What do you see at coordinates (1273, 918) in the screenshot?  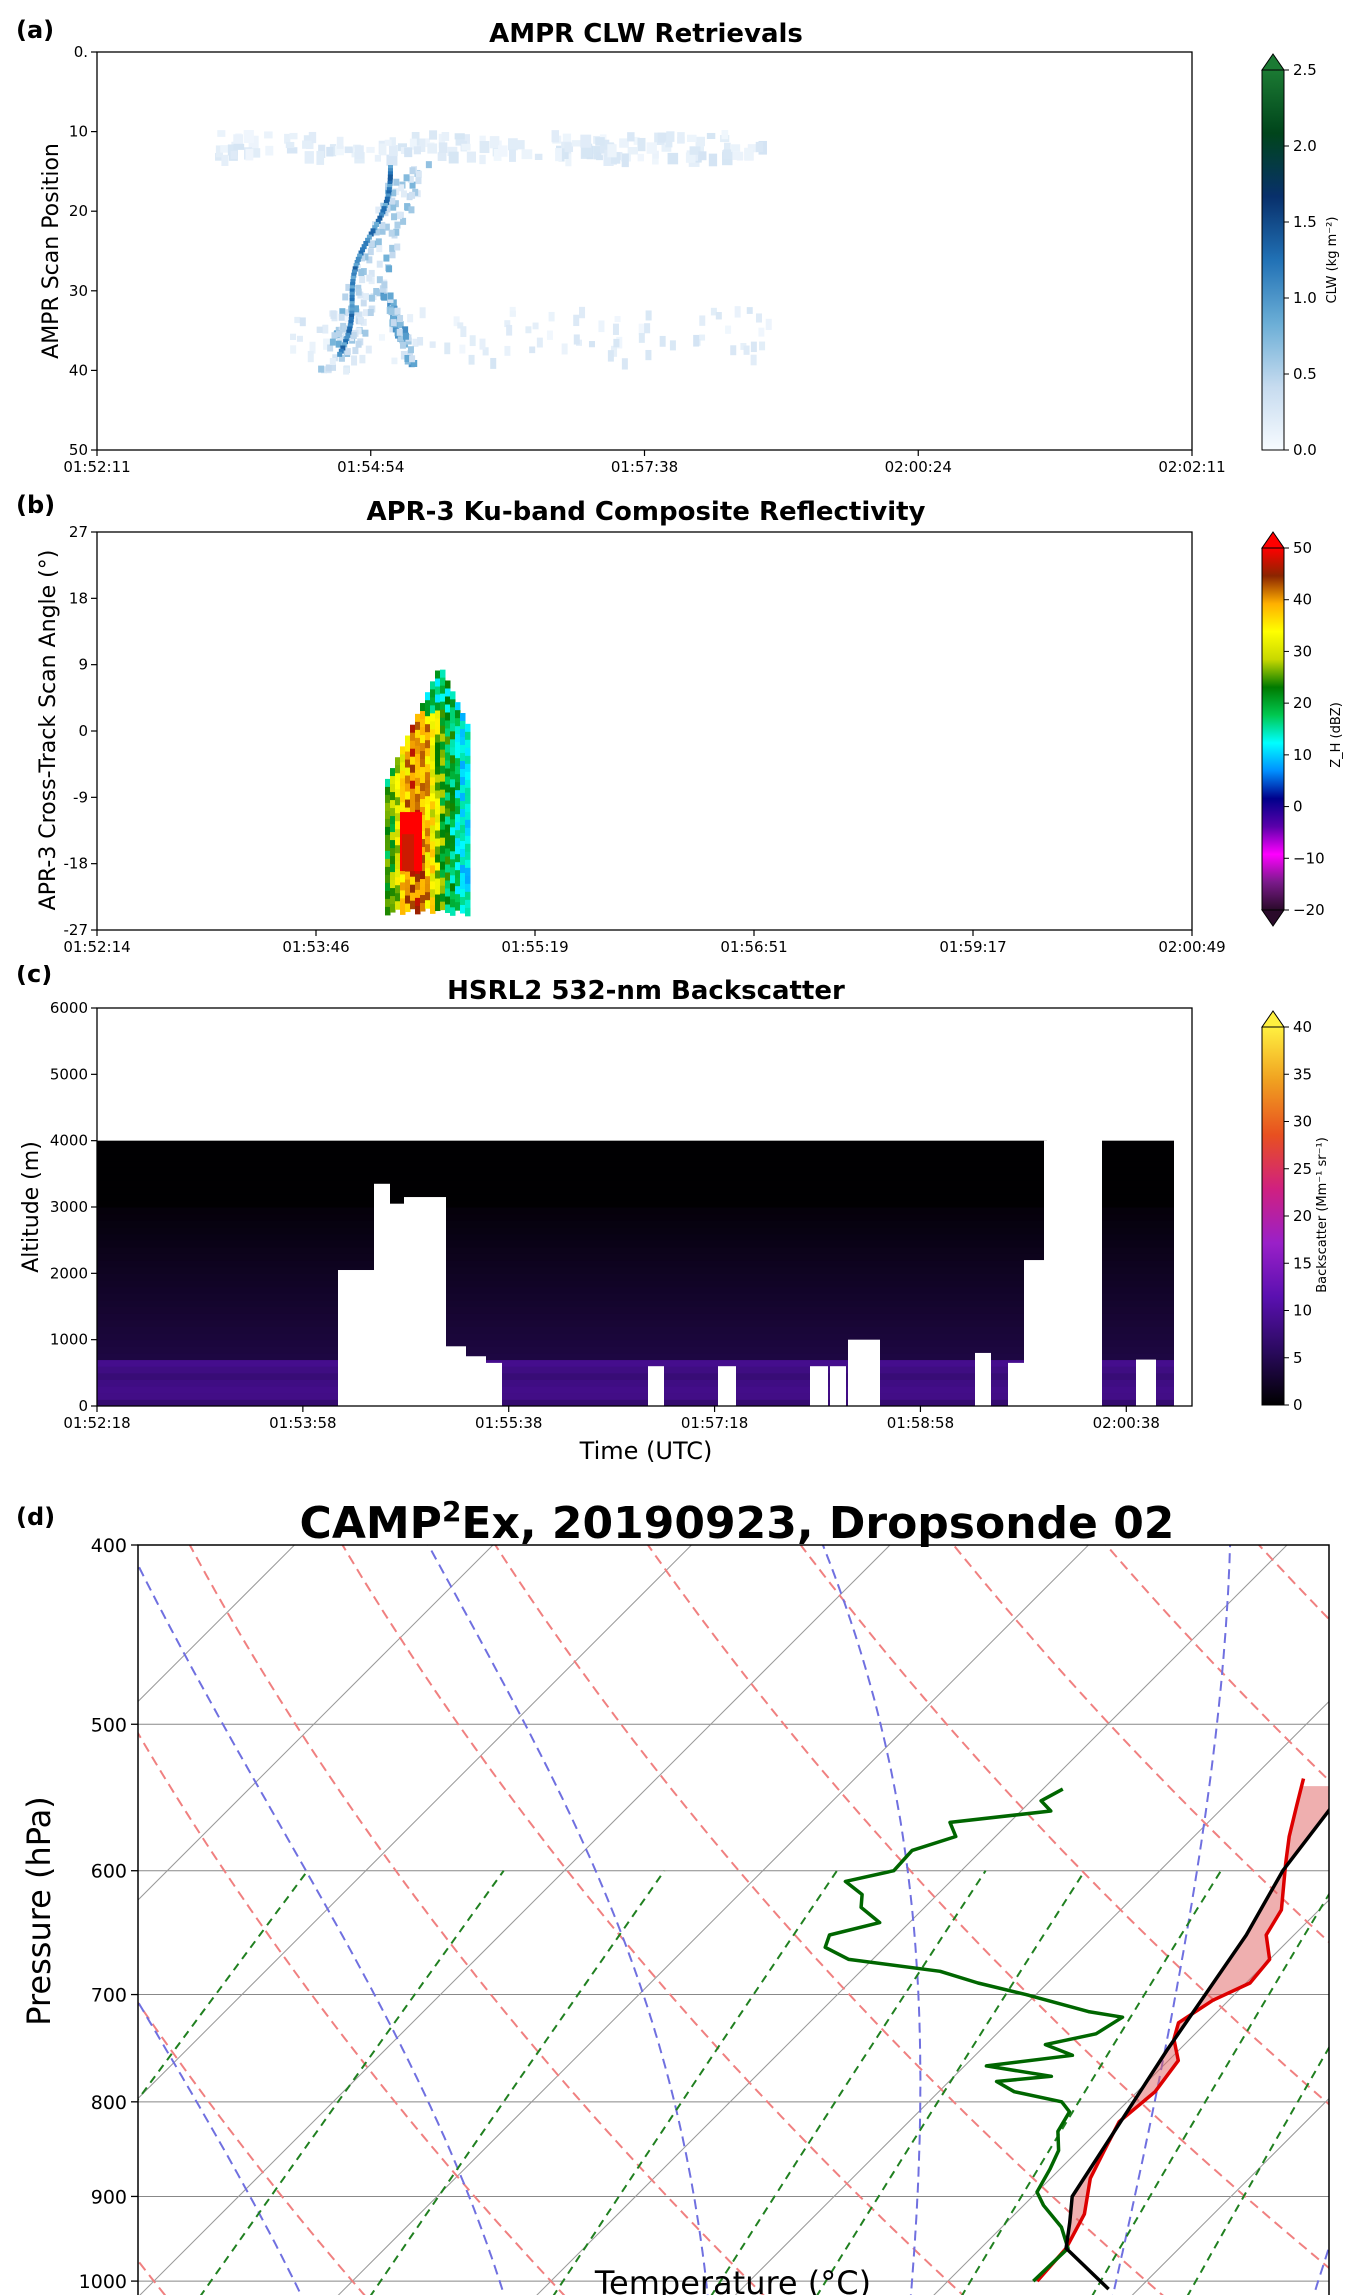 I see `b-colorbar-extend-bottom` at bounding box center [1273, 918].